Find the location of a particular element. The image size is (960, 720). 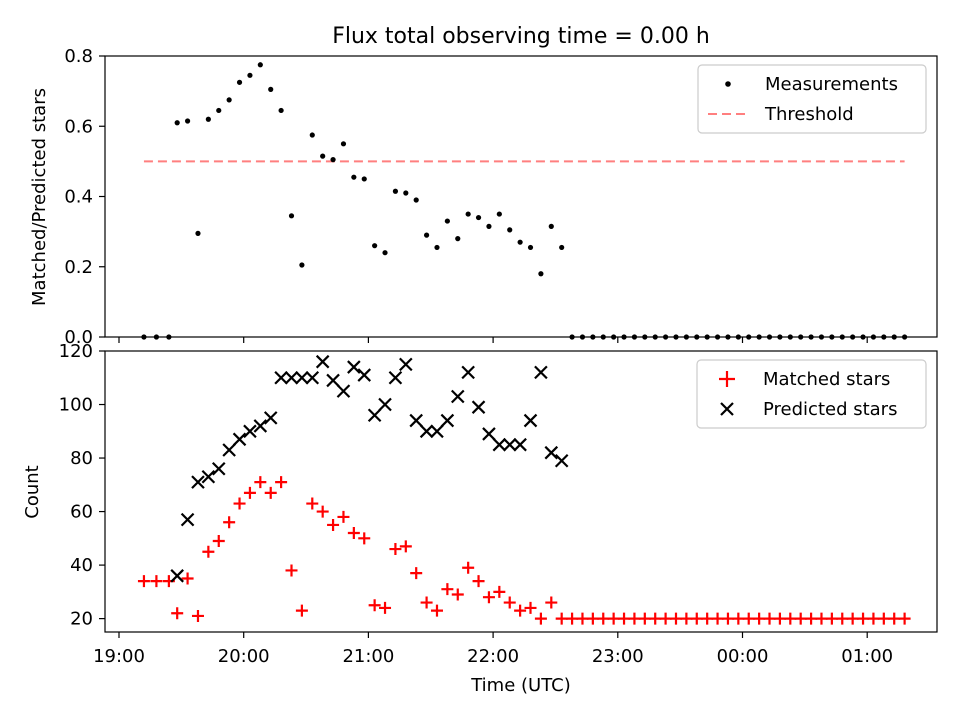

legend-predicted-label: Predicted stars is located at coordinates (830, 409).